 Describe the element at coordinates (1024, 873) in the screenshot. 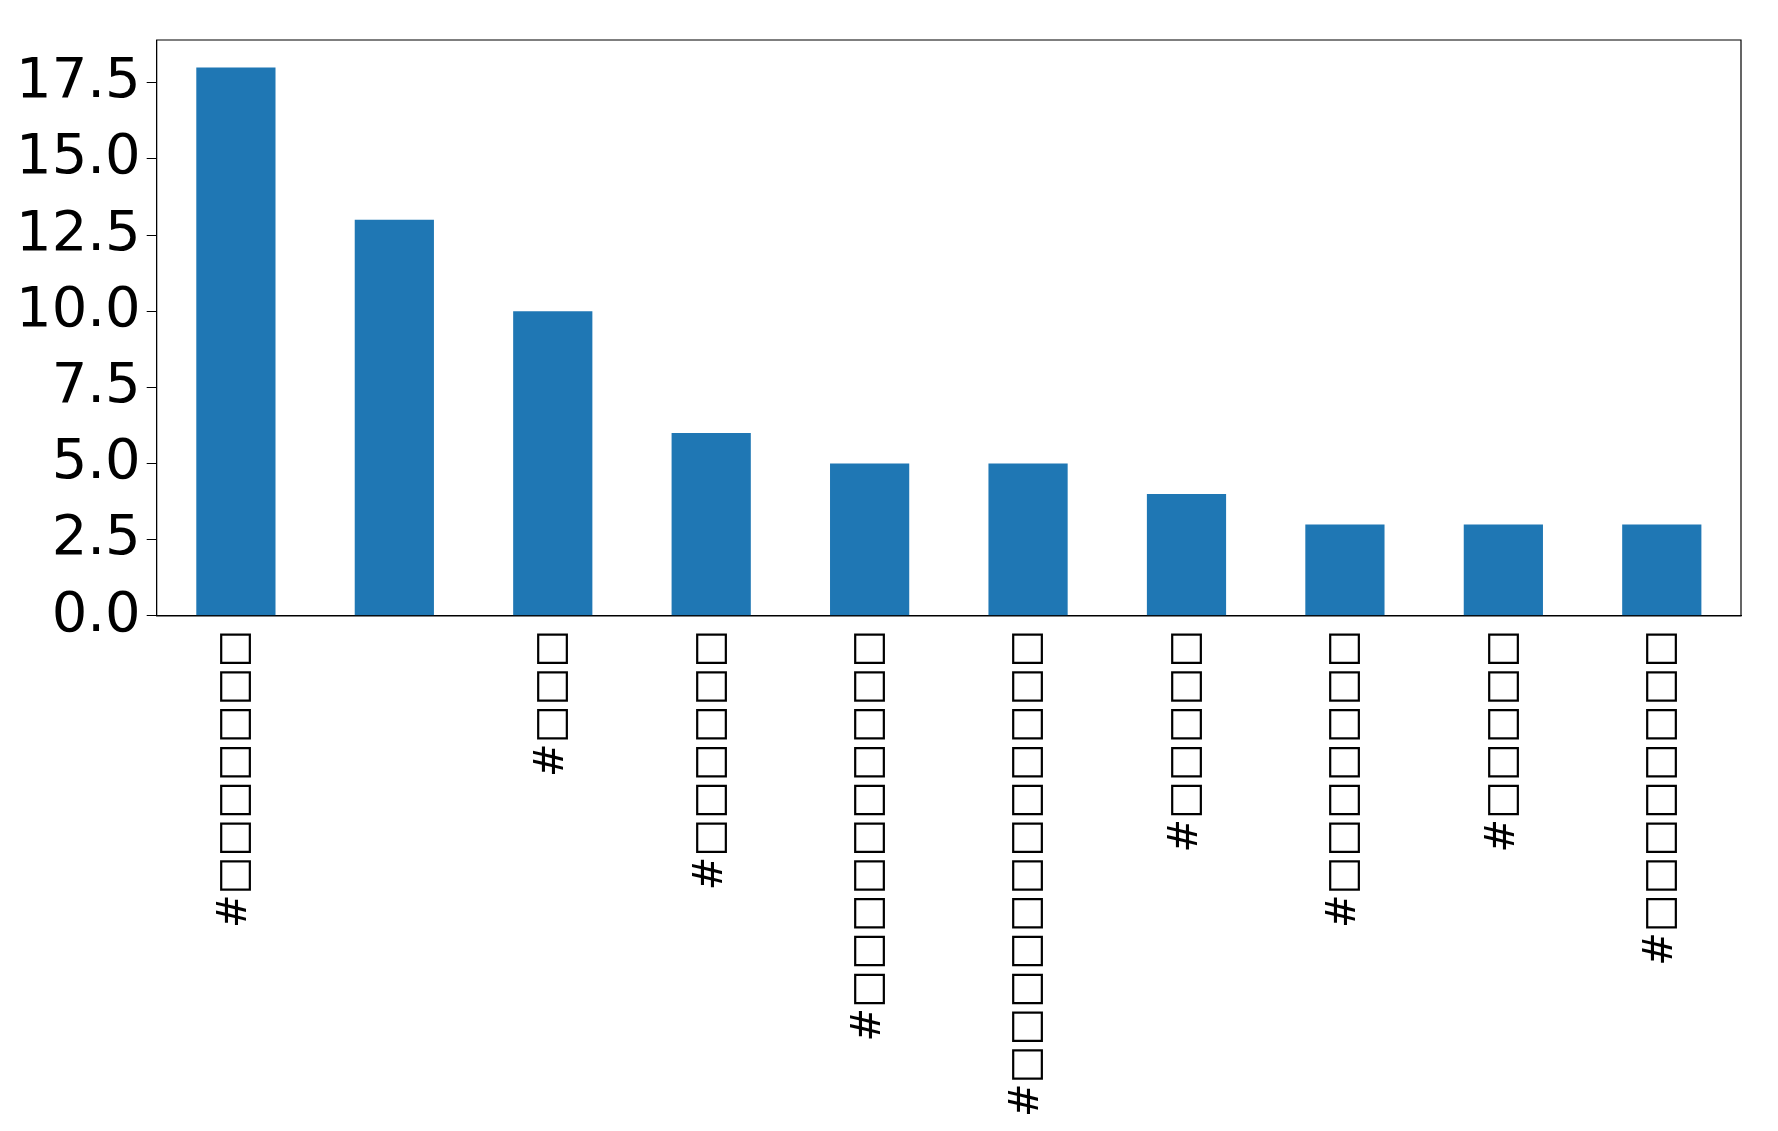

I see `x-tick-label: #□□□□□□□□□□□□` at that location.